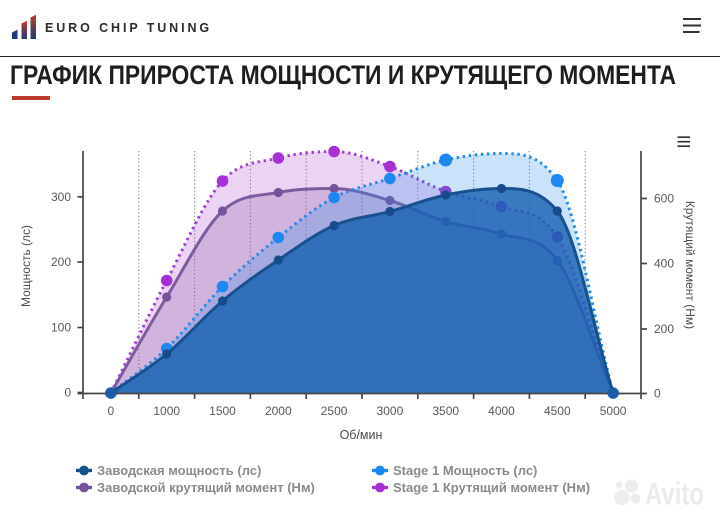 The height and width of the screenshot is (517, 720). What do you see at coordinates (664, 199) in the screenshot?
I see `svg-text: 600` at bounding box center [664, 199].